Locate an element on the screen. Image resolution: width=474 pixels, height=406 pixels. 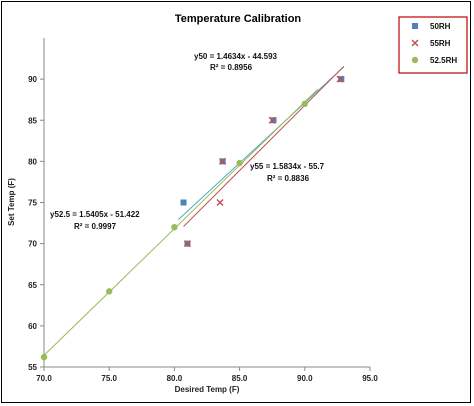
eq50-line2: R² = 0.8956 is located at coordinates (231, 67).